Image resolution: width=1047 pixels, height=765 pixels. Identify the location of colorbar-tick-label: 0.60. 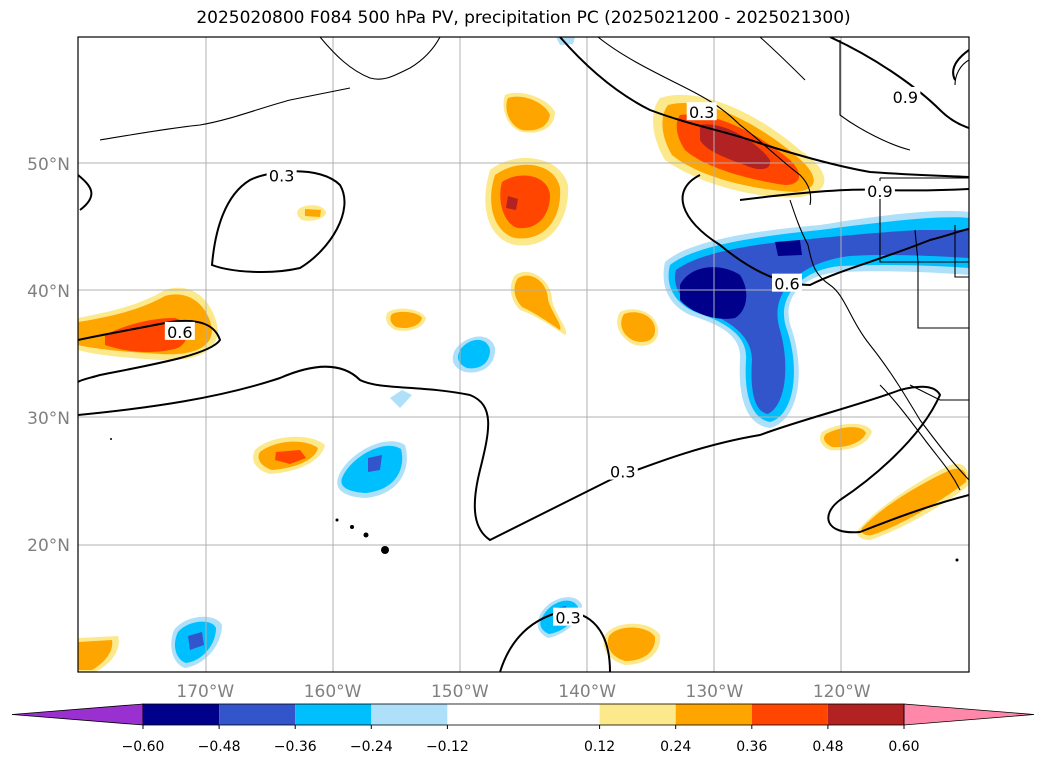
(903, 747).